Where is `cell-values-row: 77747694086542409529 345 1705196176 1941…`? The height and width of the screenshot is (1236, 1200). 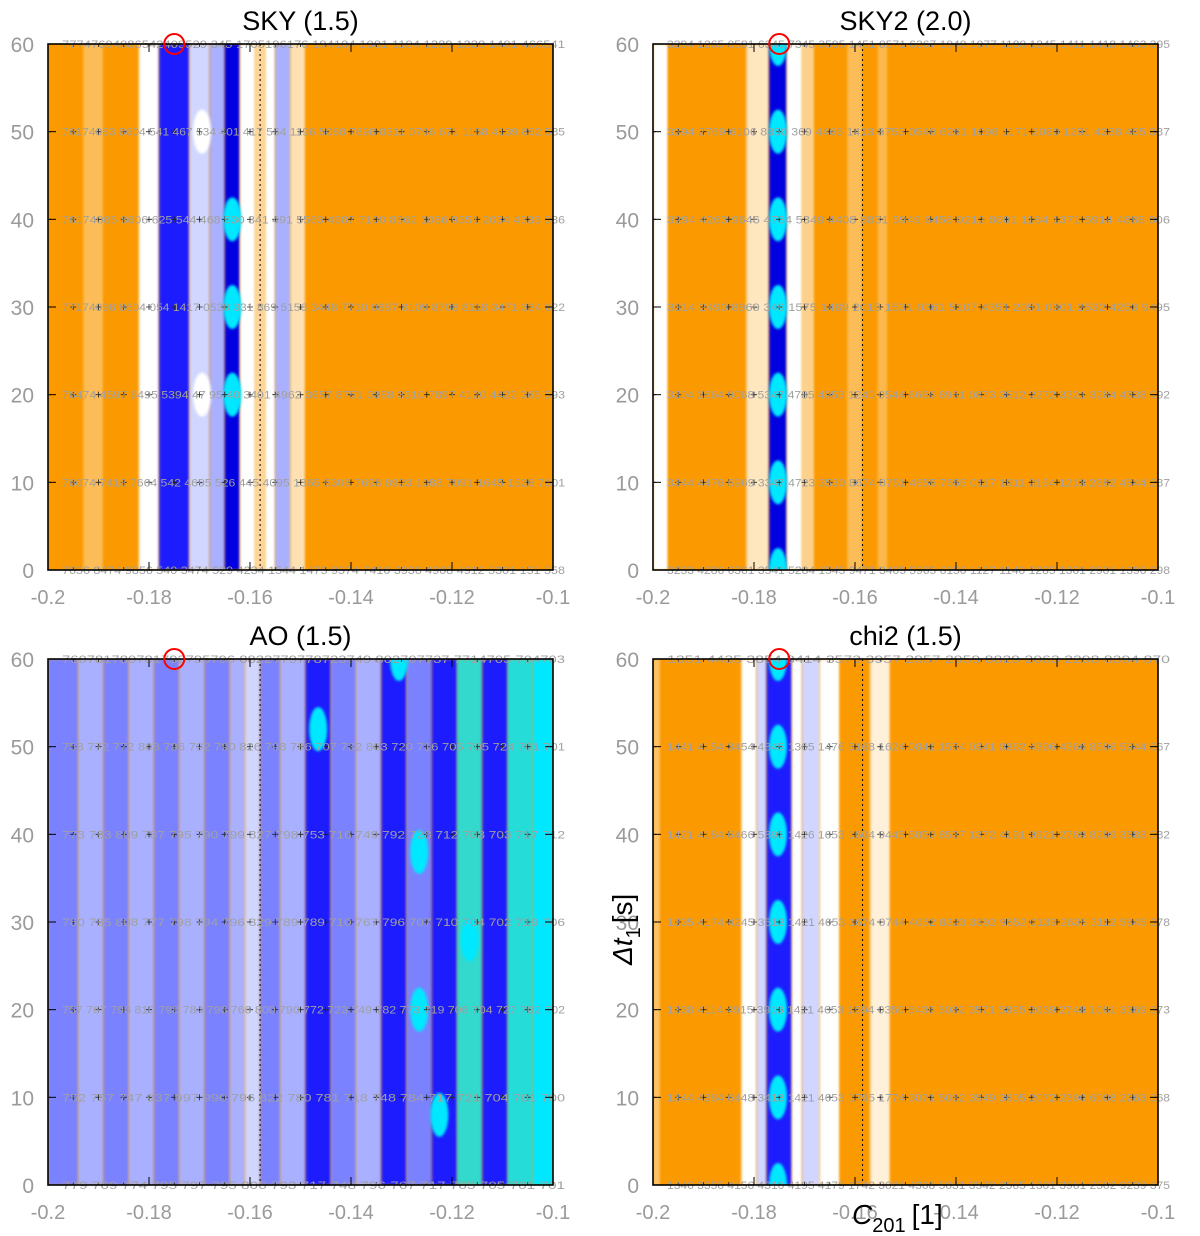 cell-values-row: 77747694086542409529 345 1705196176 1941… is located at coordinates (313, 45).